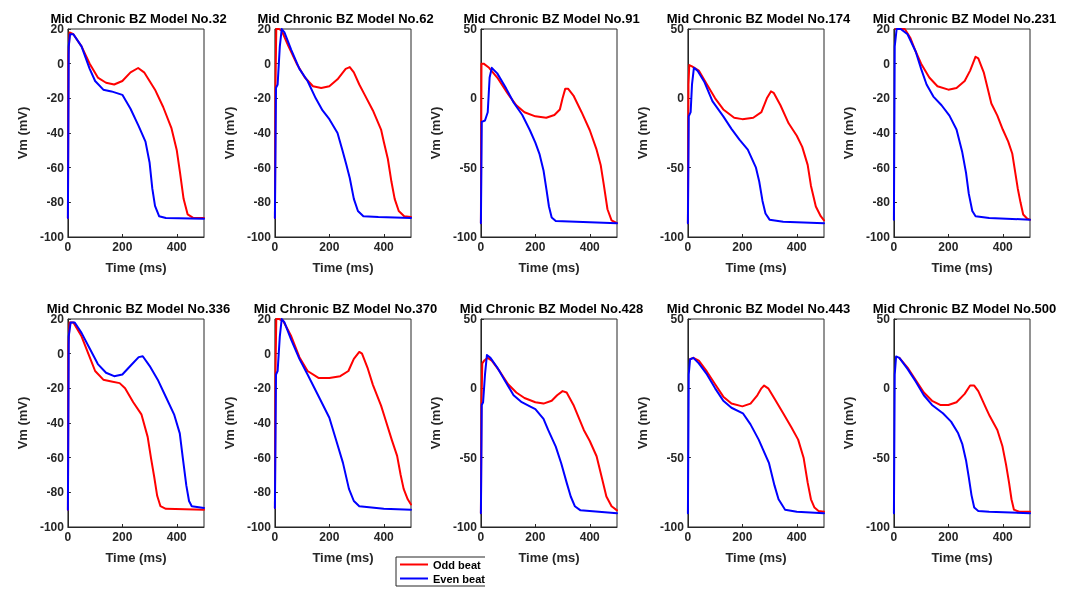 This screenshot has height=592, width=1077. Describe the element at coordinates (458, 578) in the screenshot. I see `legend-label: Even beat` at that location.